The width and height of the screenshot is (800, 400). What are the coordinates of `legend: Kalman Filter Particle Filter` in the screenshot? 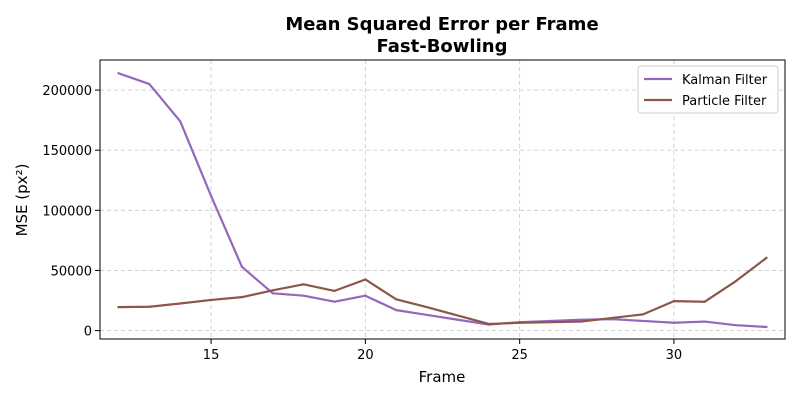 It's located at (708, 89).